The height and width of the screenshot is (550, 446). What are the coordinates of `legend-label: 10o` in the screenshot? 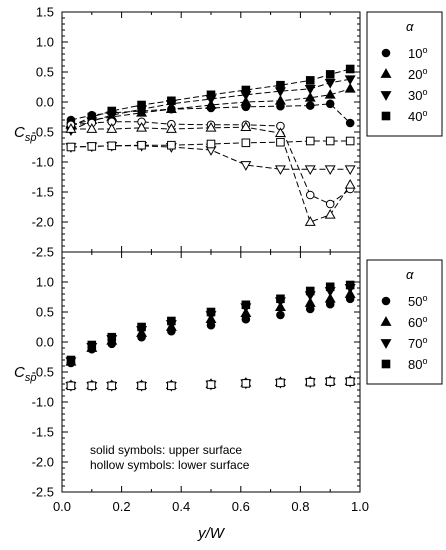 It's located at (417, 53).